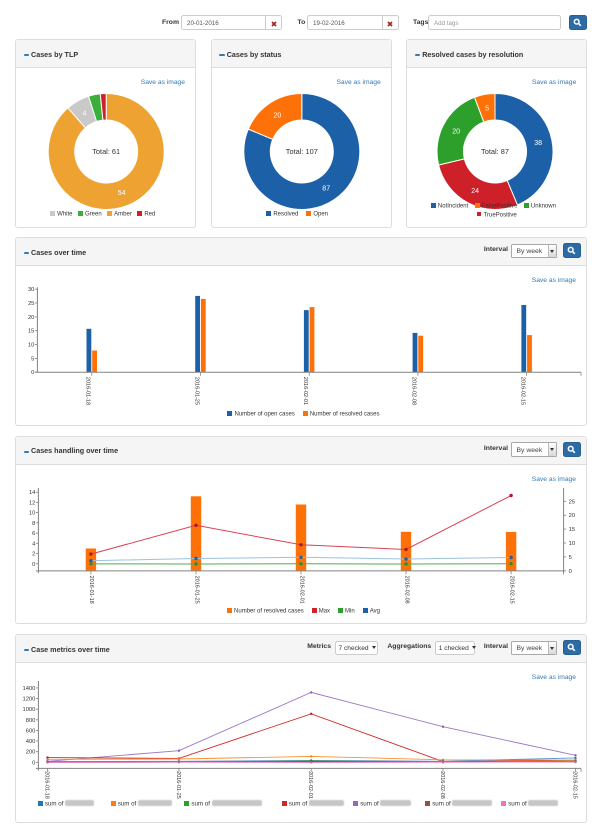  Describe the element at coordinates (495, 151) in the screenshot. I see `svg-text: Total: 87` at that location.